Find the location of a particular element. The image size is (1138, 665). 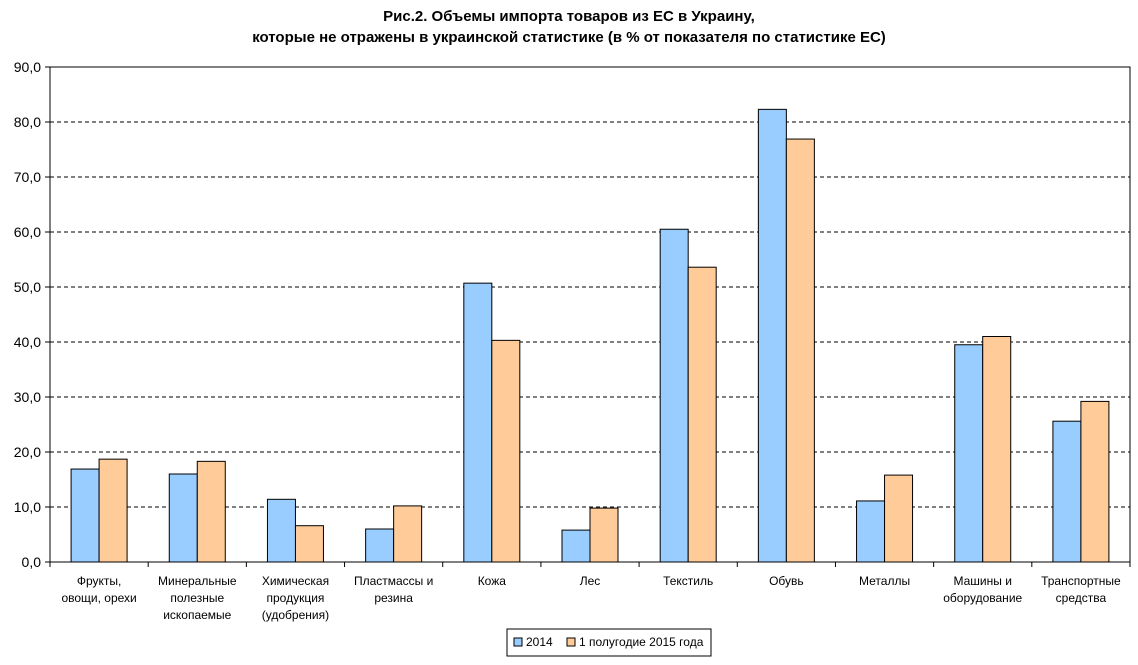

y-tick-label: 50,0 is located at coordinates (27, 287).